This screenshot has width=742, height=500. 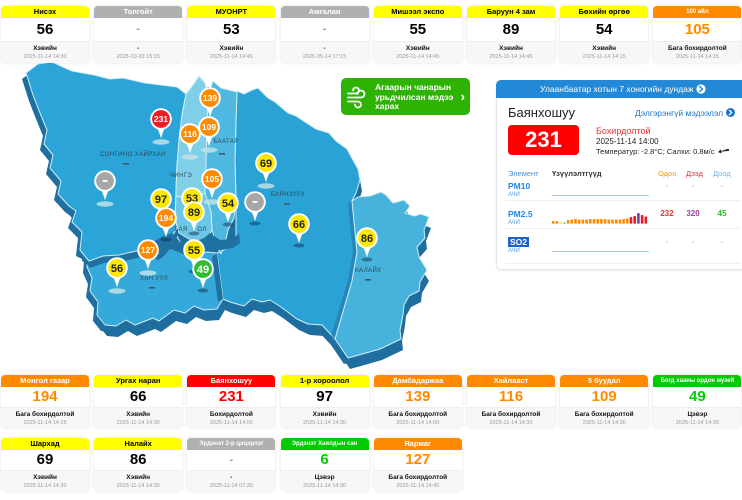 I want to click on svg-text: 86, so click(x=367, y=239).